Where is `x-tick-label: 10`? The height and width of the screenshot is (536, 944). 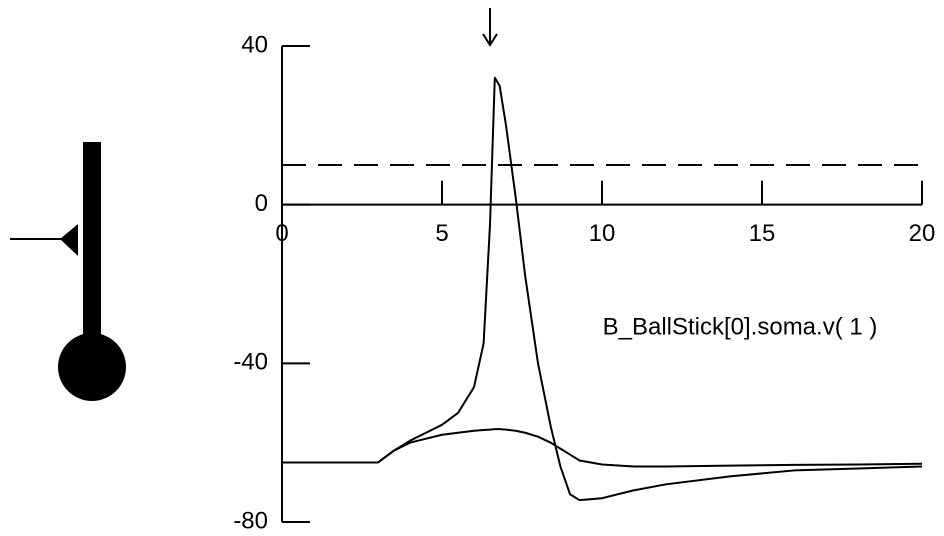
x-tick-label: 10 is located at coordinates (602, 233).